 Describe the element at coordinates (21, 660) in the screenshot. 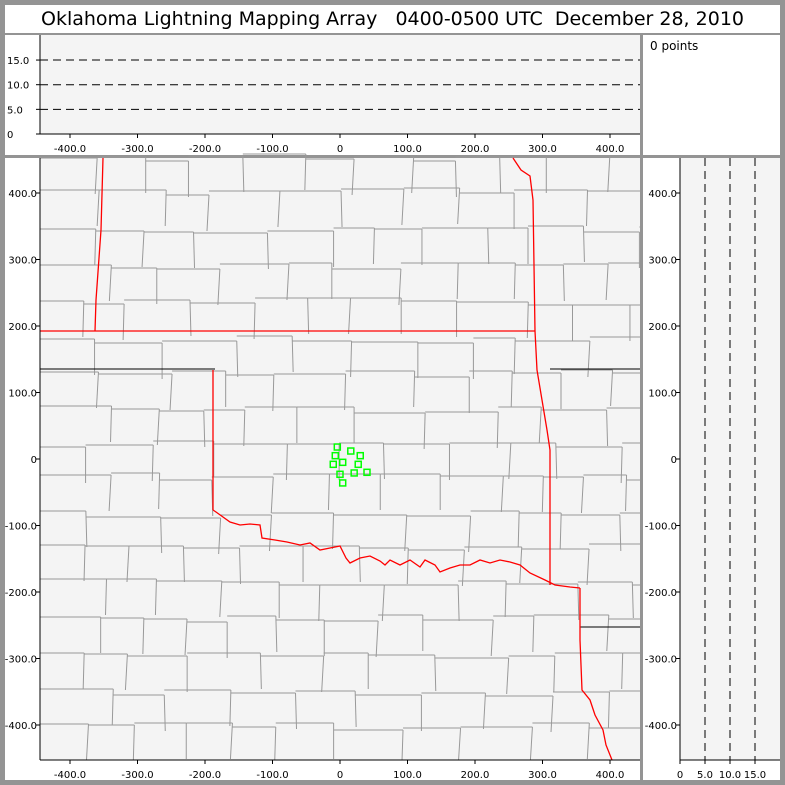

I see `y-tick-label: -300.0` at that location.